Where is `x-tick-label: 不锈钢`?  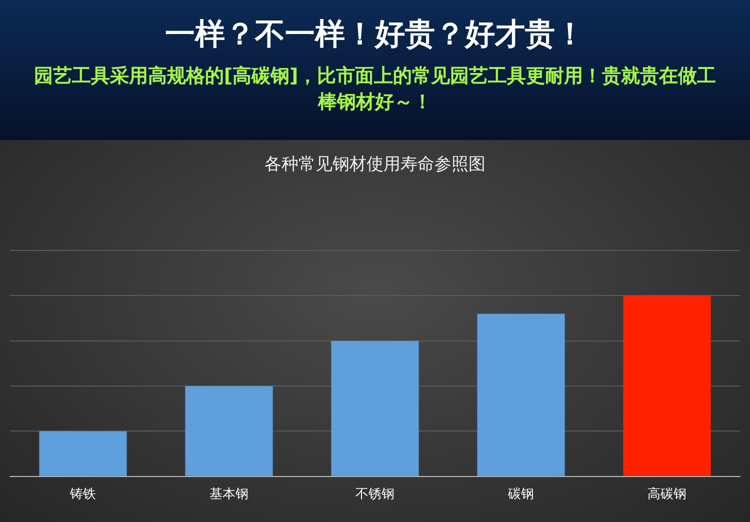 x-tick-label: 不锈钢 is located at coordinates (375, 493).